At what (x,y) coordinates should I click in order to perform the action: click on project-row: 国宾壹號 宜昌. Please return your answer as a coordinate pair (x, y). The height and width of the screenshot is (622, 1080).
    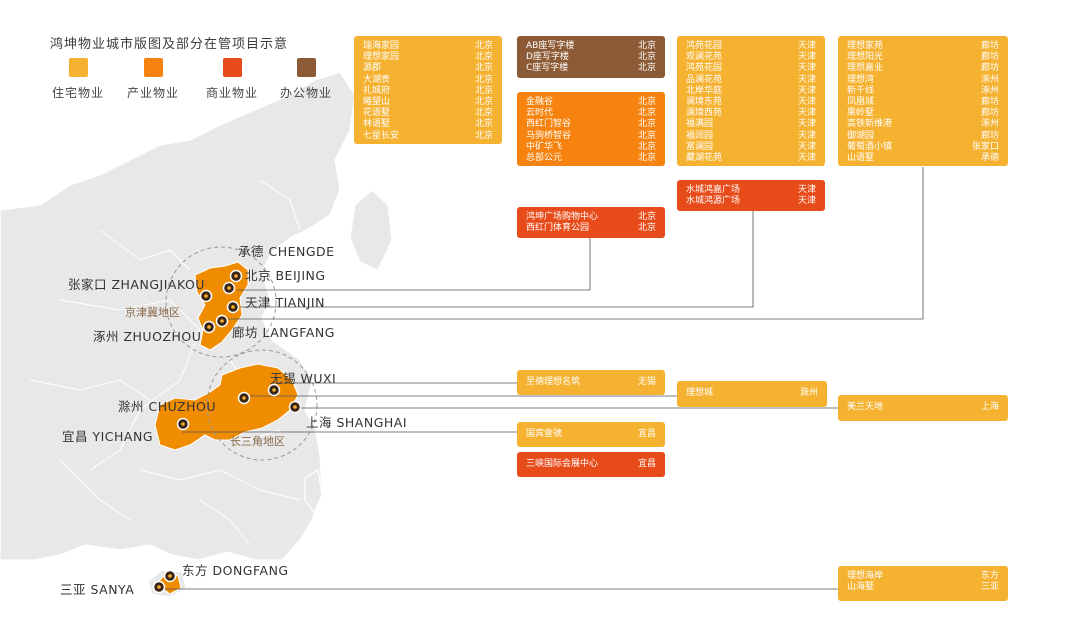
    Looking at the image, I should click on (591, 434).